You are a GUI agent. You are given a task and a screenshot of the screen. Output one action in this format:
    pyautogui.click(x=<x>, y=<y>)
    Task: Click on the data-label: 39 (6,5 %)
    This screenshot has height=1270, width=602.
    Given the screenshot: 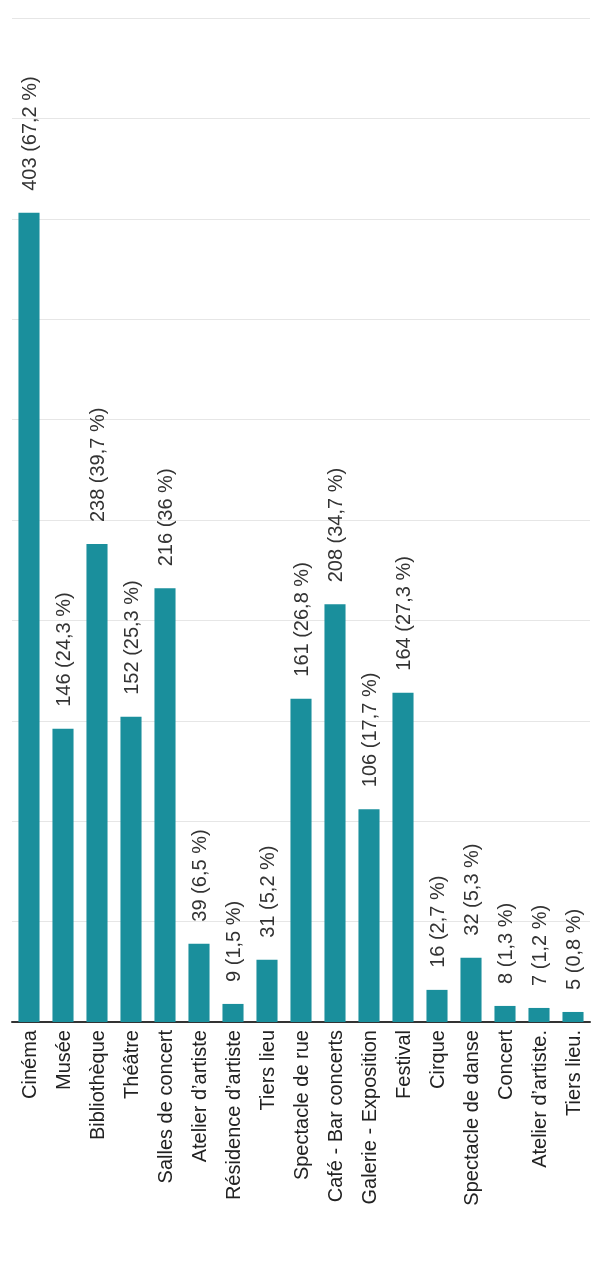 What is the action you would take?
    pyautogui.click(x=199, y=875)
    